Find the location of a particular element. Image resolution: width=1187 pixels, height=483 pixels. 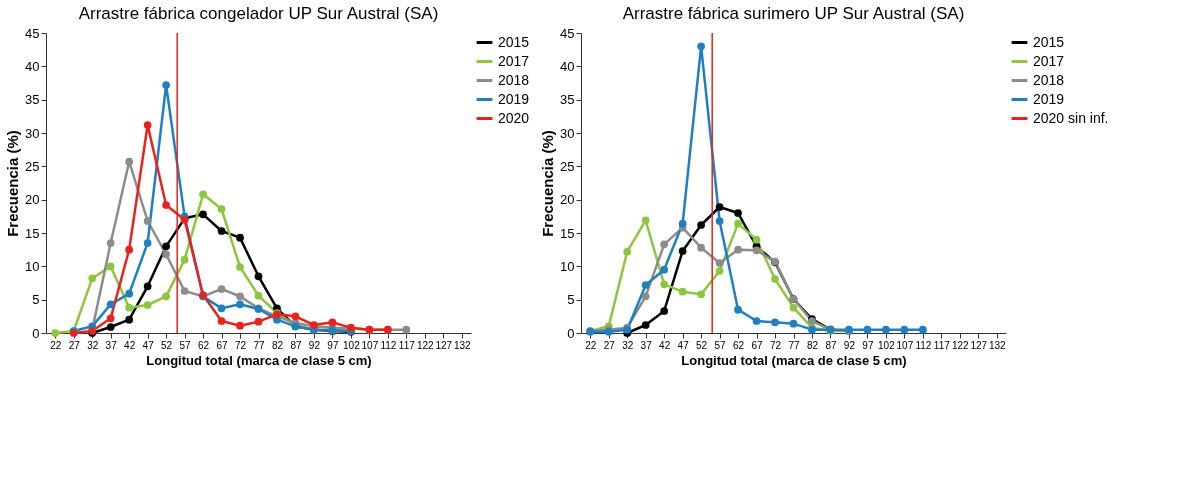

y-tick-label: 35 is located at coordinates (32, 100).